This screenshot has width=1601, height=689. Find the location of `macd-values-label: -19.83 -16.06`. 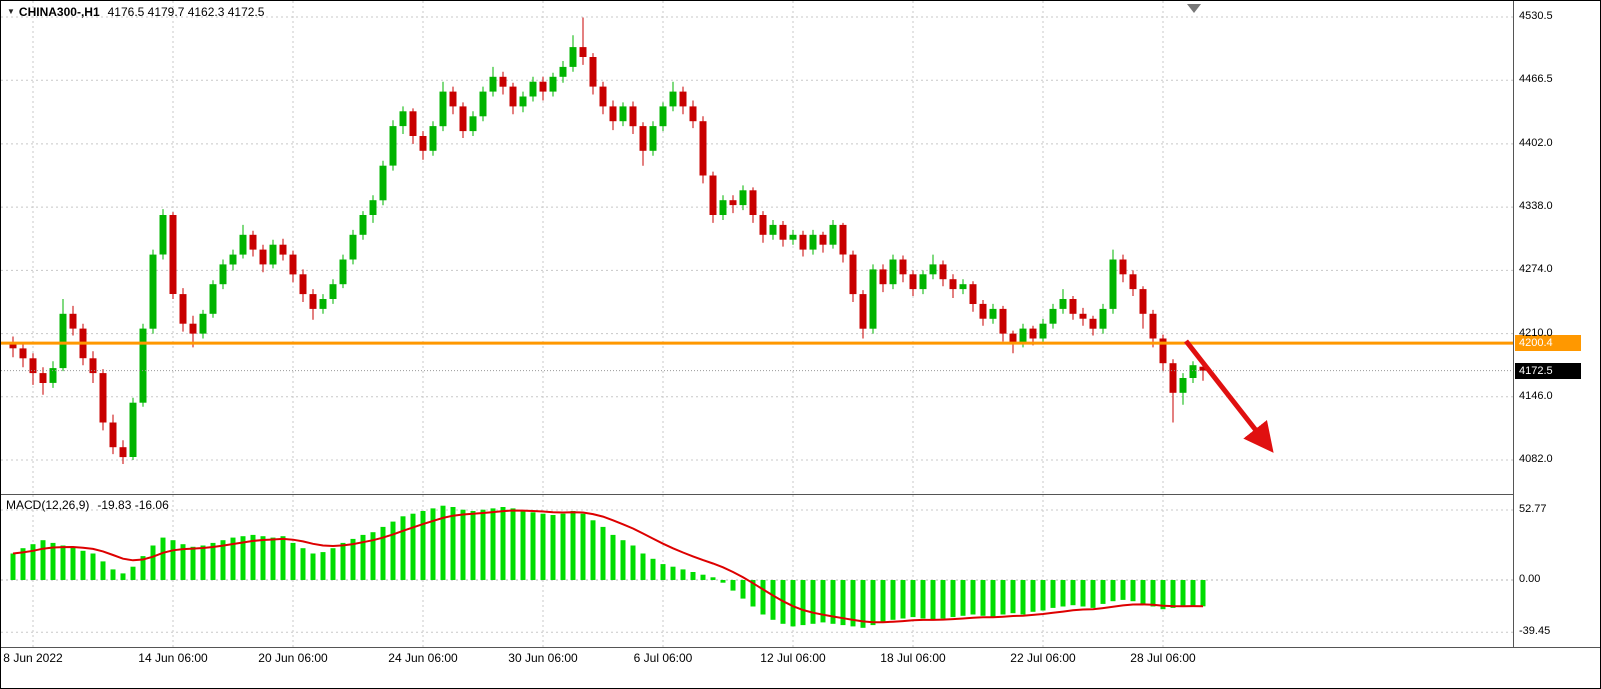

macd-values-label: -19.83 -16.06 is located at coordinates (133, 505).